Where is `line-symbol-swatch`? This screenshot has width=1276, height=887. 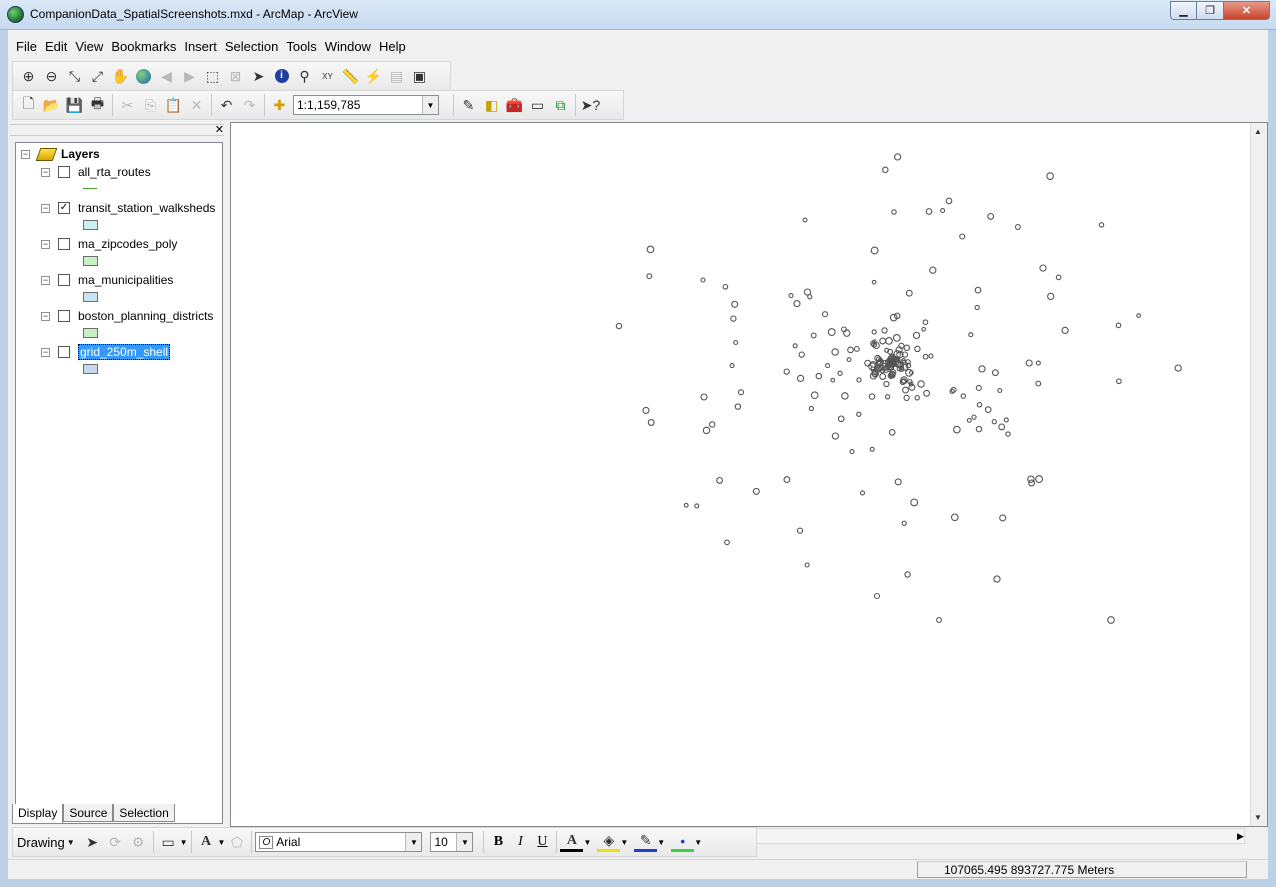
line-symbol-swatch is located at coordinates (90, 188).